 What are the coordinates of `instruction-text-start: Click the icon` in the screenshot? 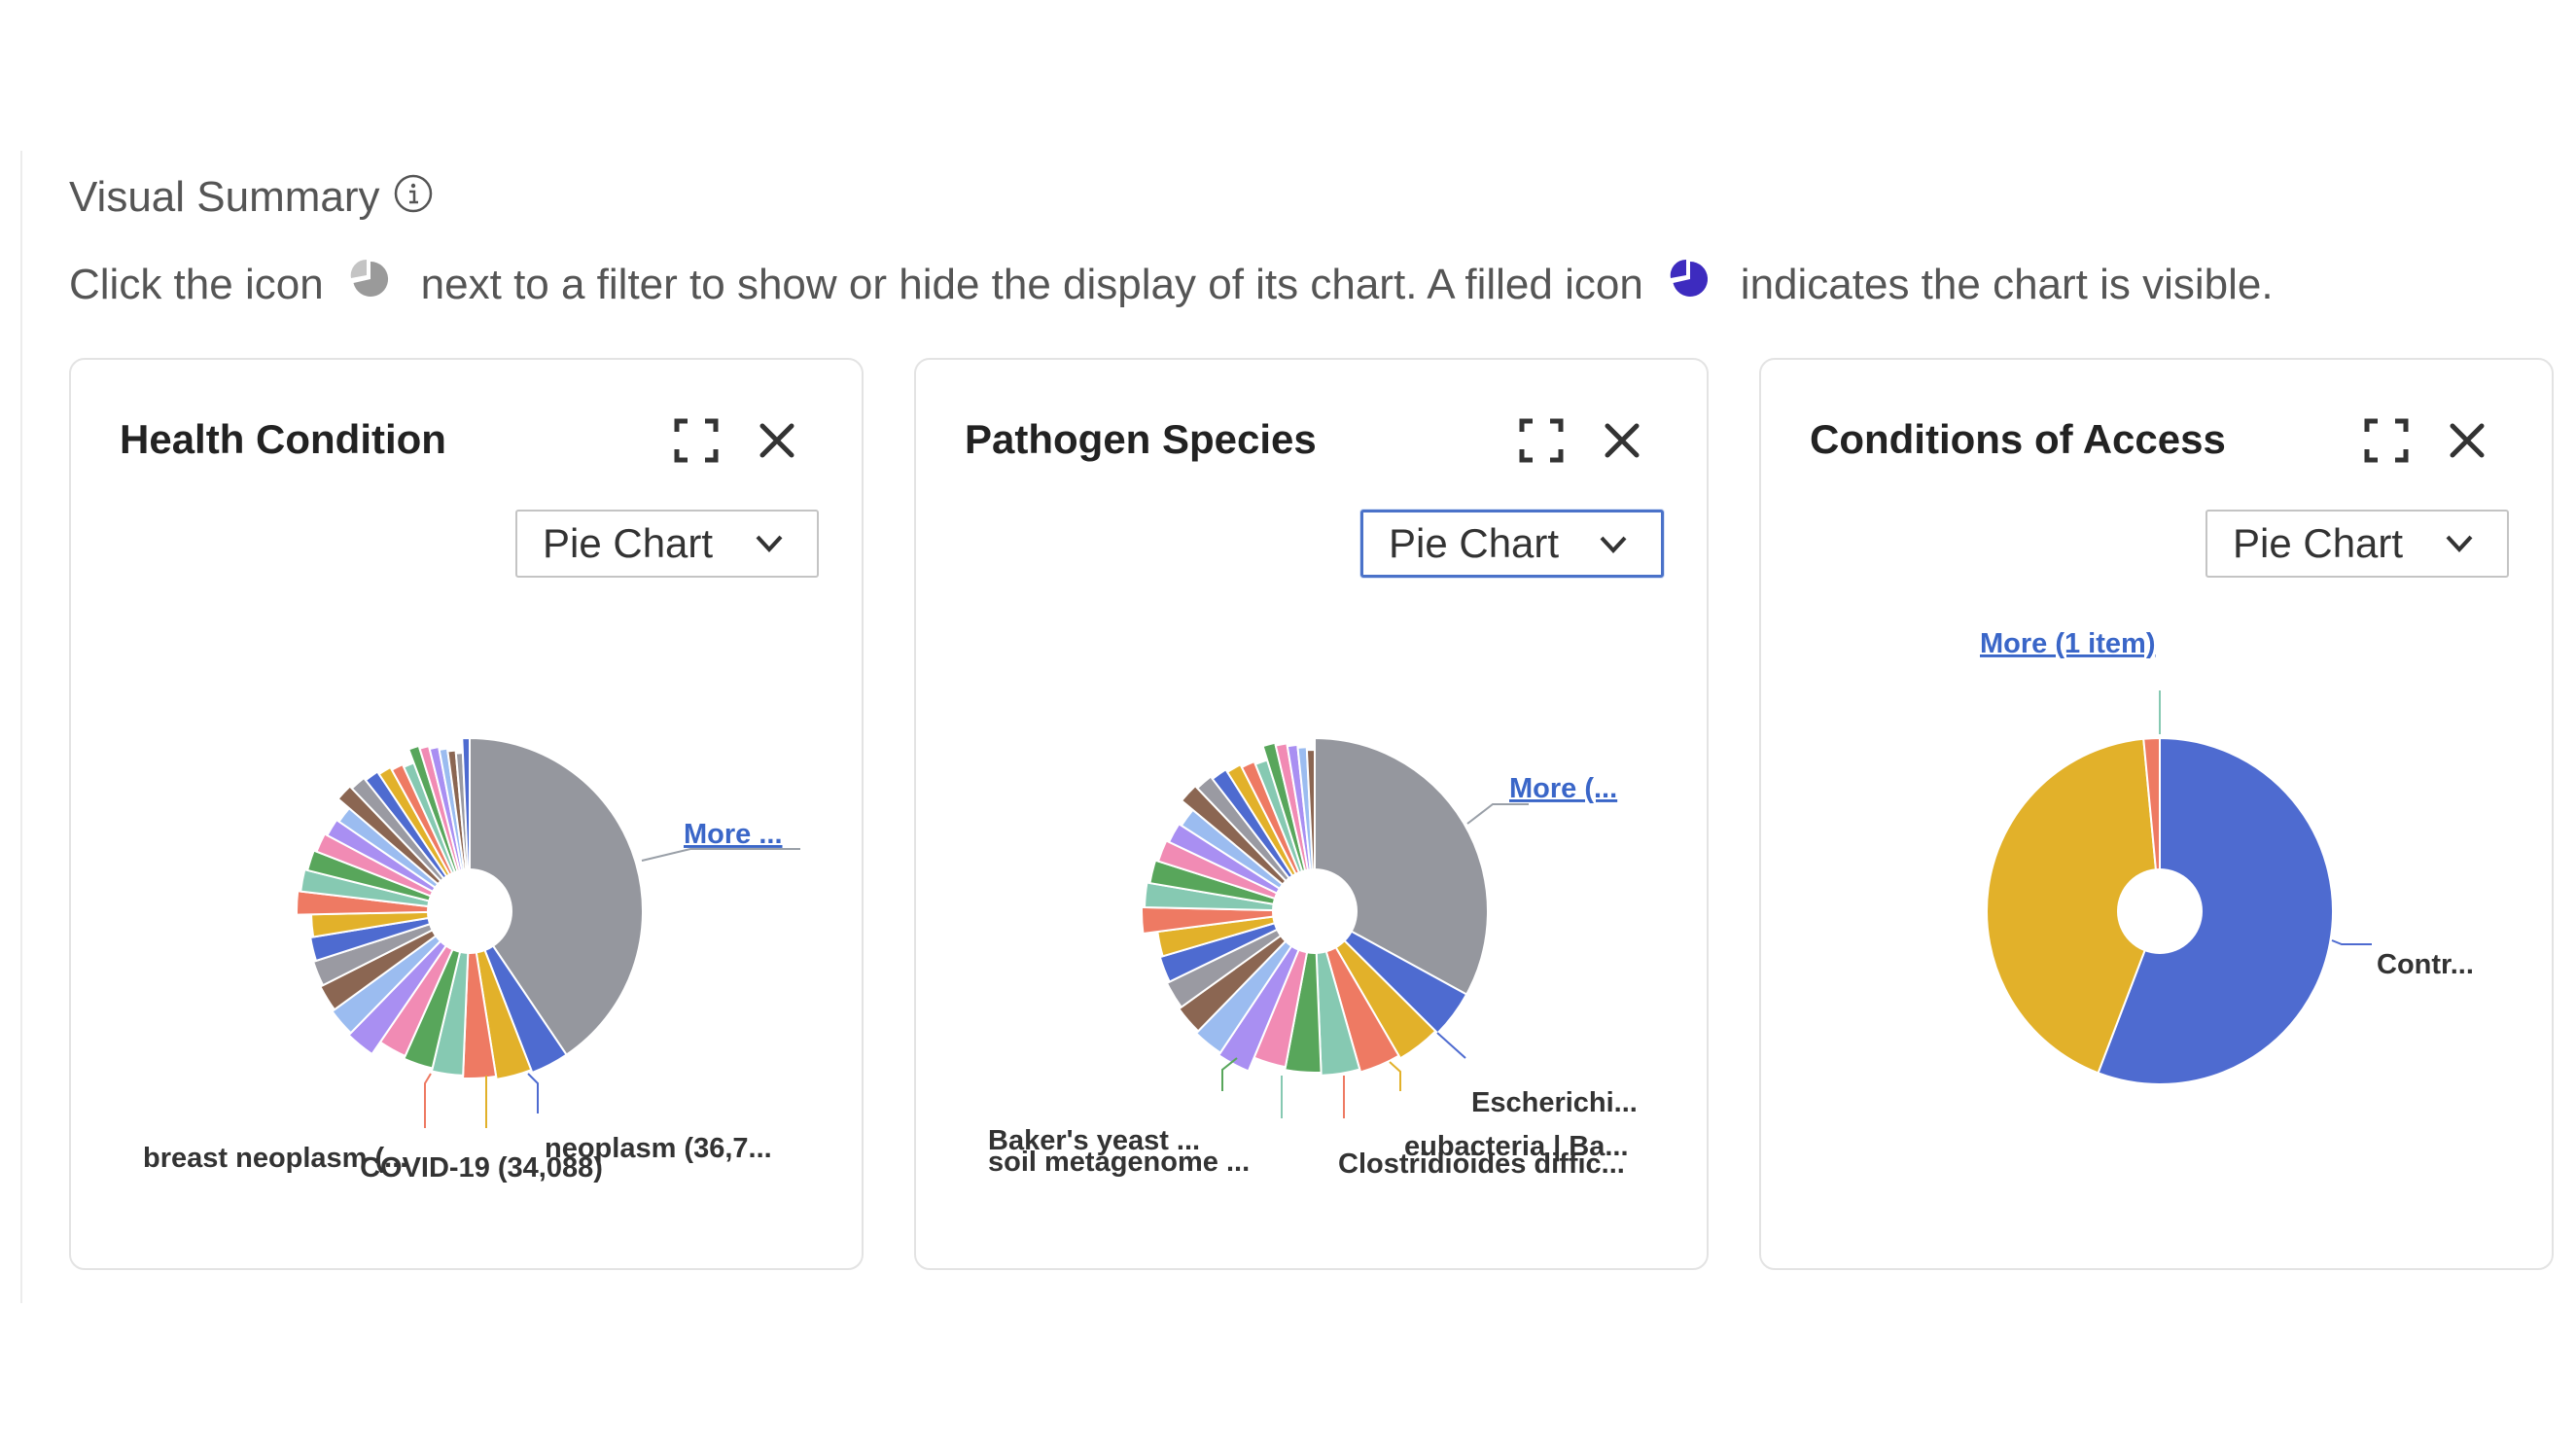 It's located at (196, 284).